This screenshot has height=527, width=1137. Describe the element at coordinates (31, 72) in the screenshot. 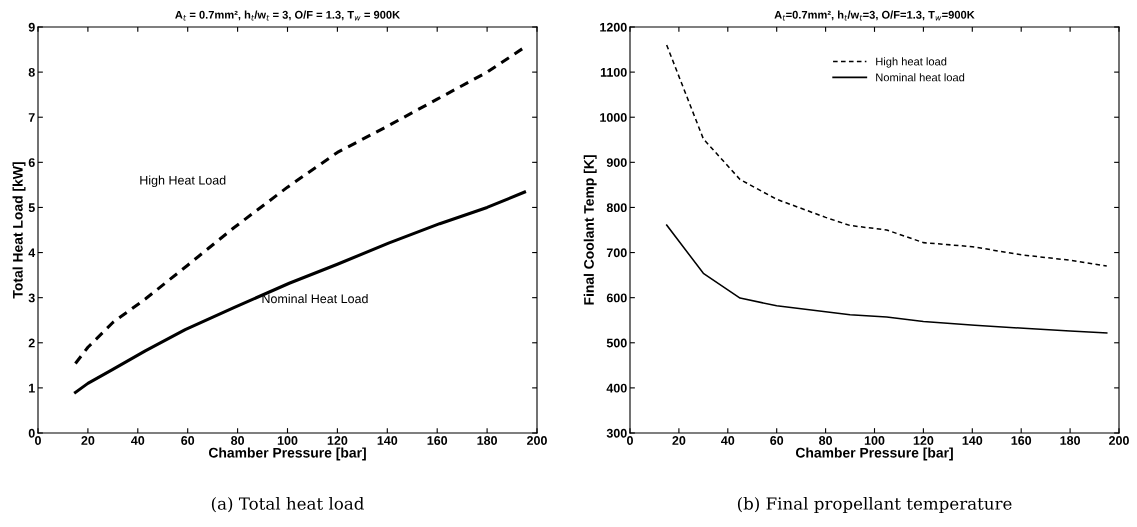

I see `y-tick-label: 8` at that location.